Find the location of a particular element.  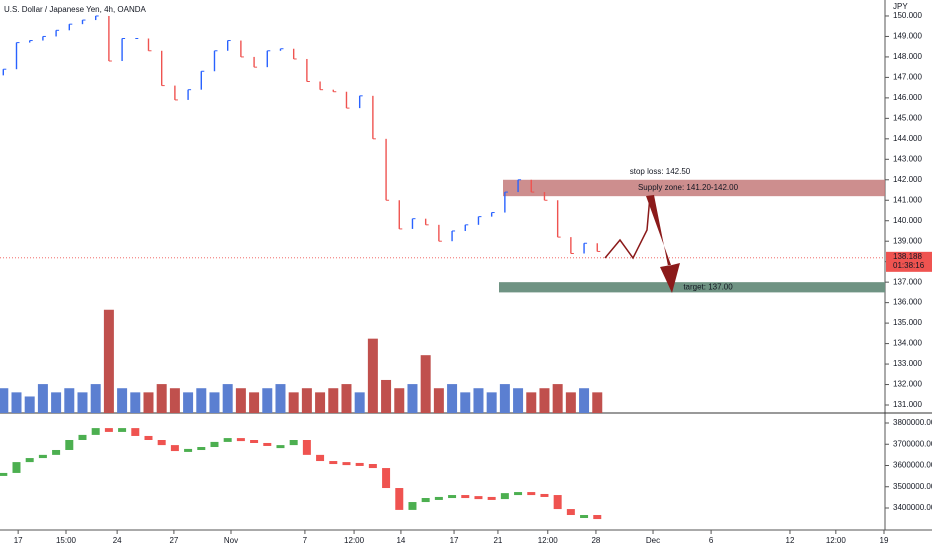

target-zone is located at coordinates (692, 287).